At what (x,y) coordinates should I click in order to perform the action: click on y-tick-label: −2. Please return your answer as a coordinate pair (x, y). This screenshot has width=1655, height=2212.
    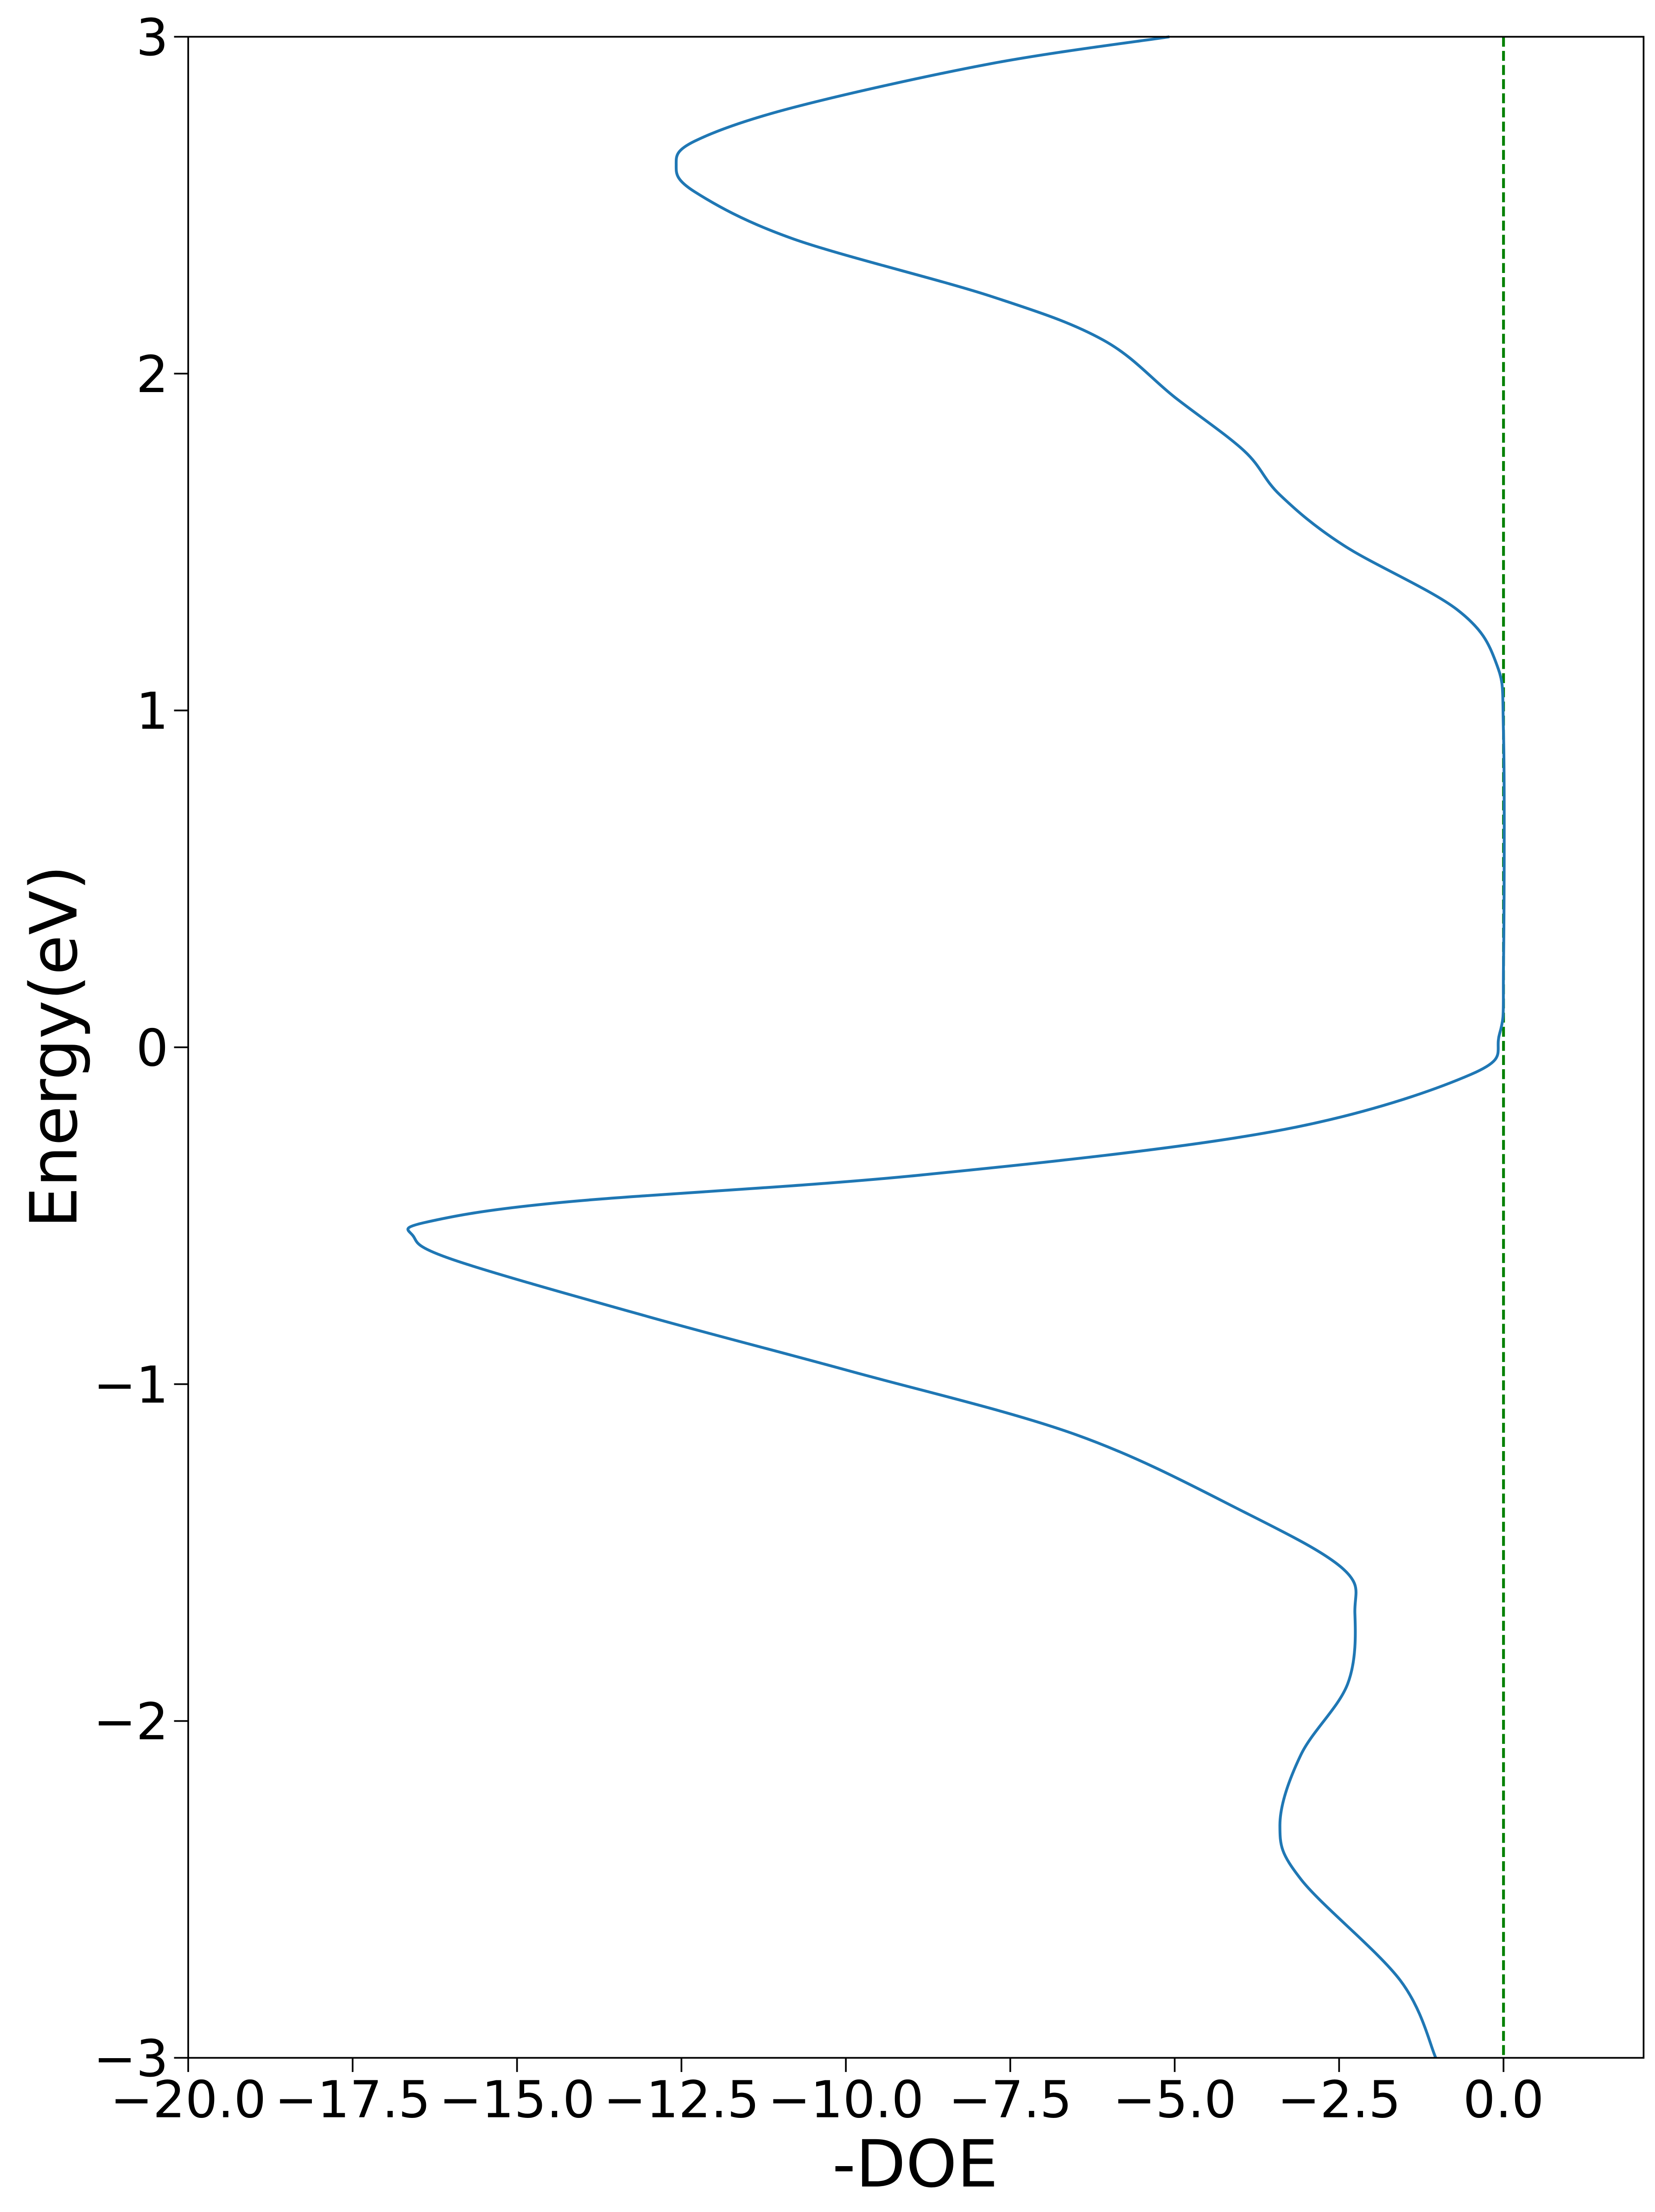
    Looking at the image, I should click on (130, 1721).